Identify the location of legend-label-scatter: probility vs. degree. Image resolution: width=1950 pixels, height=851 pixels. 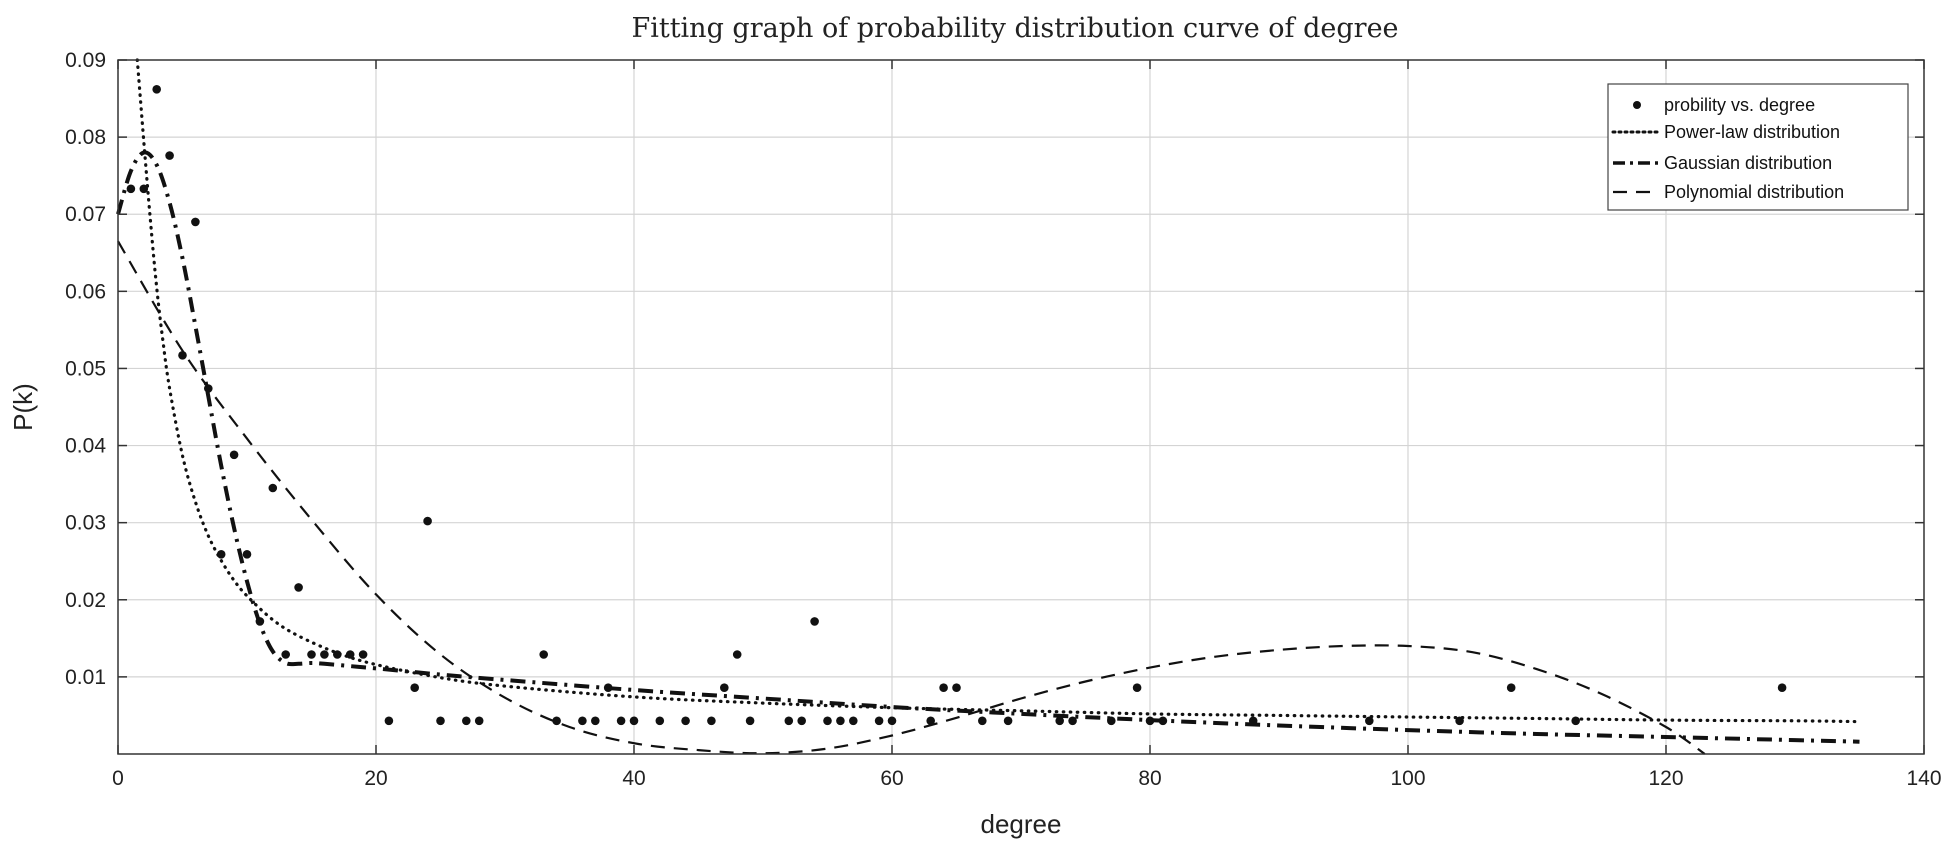
(1739, 105).